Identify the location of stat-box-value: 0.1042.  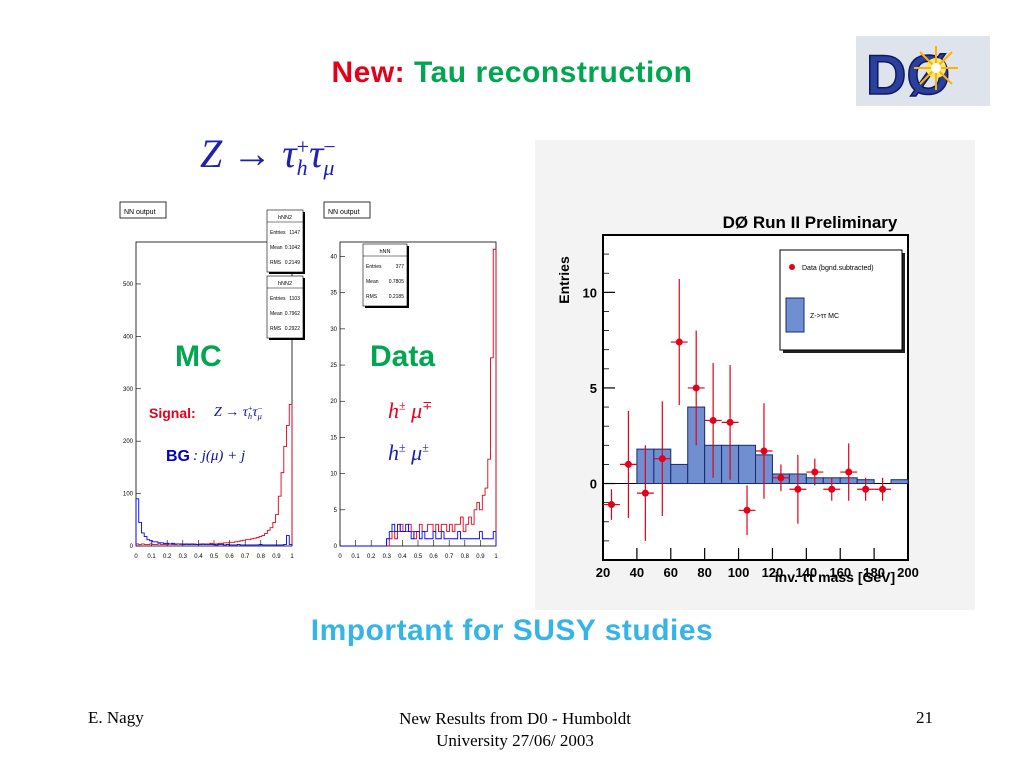
(293, 248).